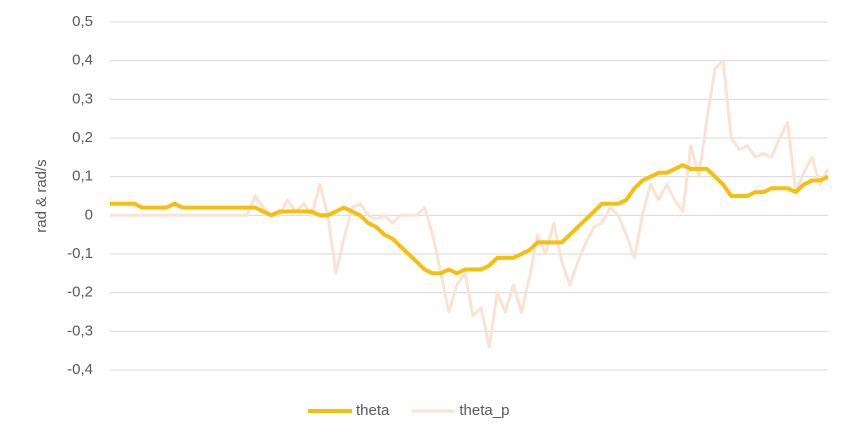 The height and width of the screenshot is (441, 850). I want to click on y-tick-label: -0,2, so click(80, 292).